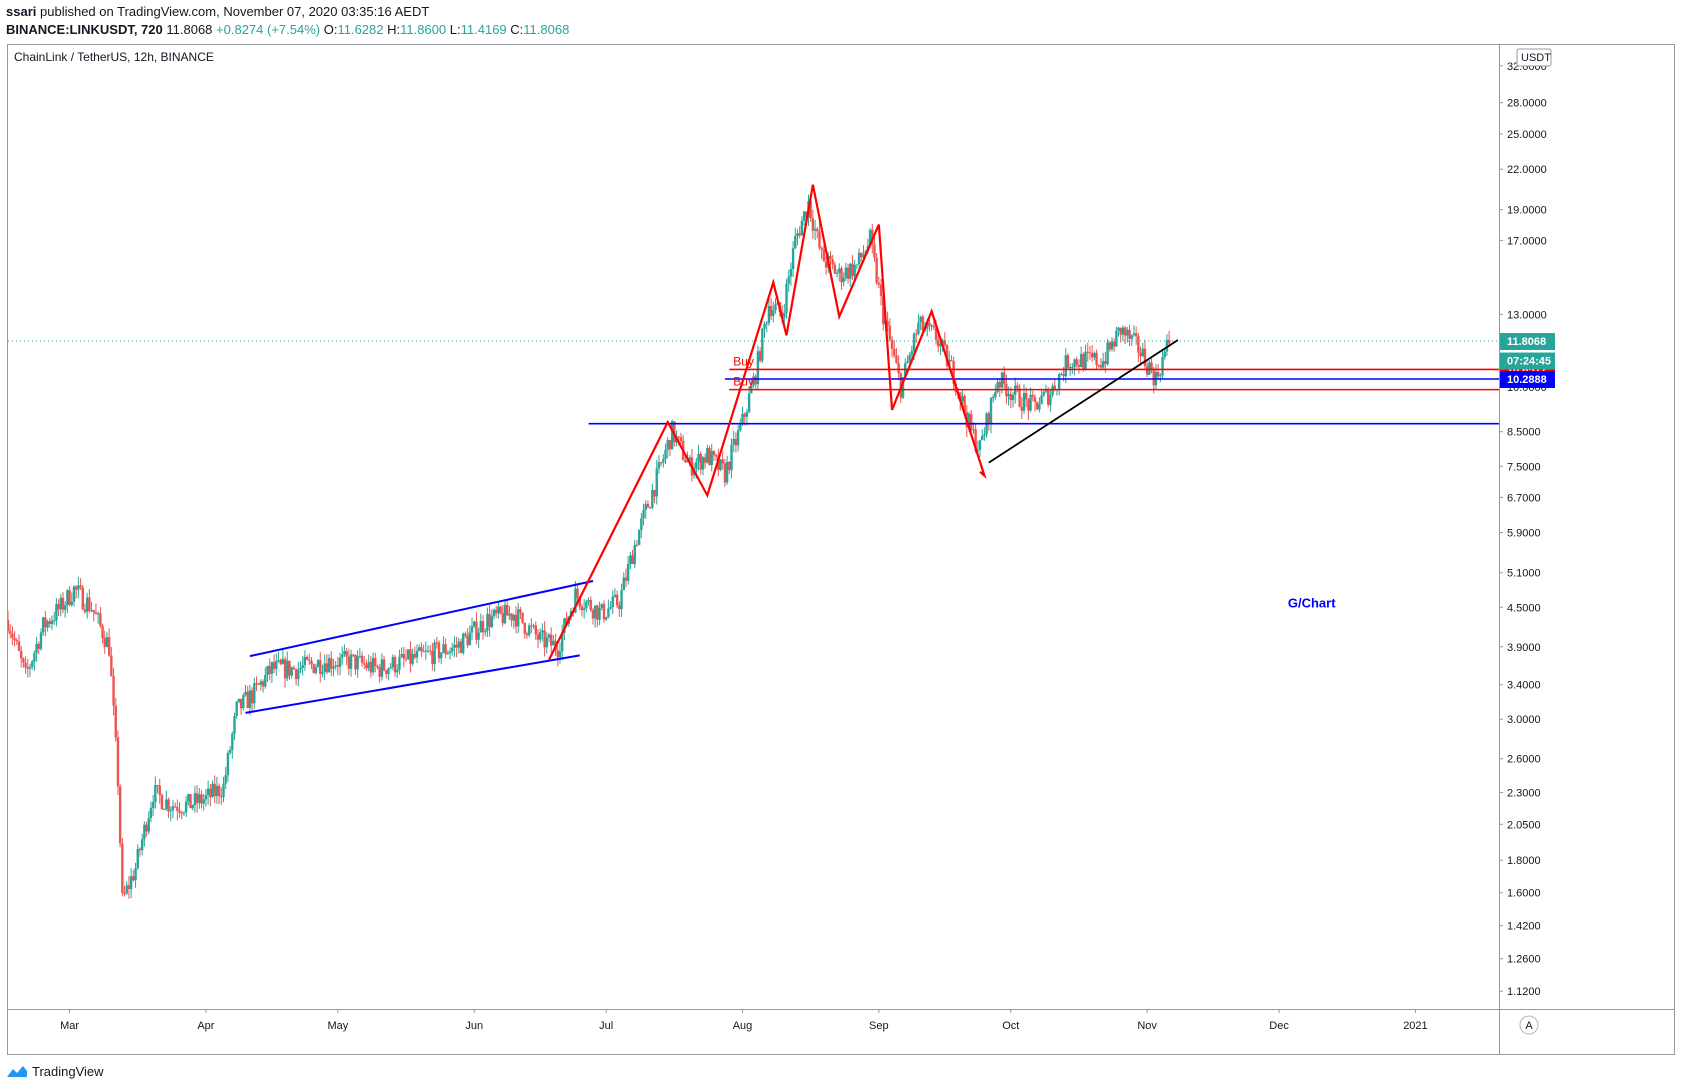 The image size is (1684, 1091). I want to click on x-tick-label-9: Dec, so click(1279, 1026).